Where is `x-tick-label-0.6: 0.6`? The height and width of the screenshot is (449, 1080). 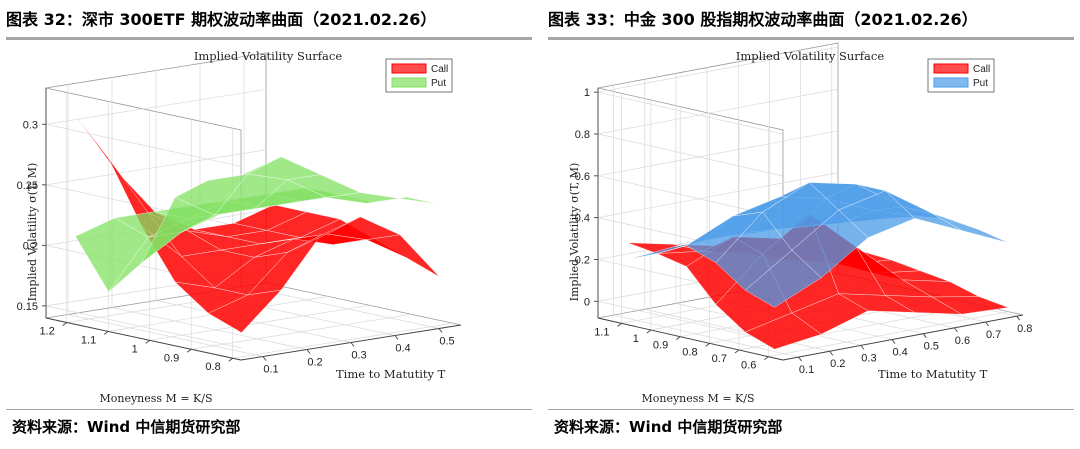 x-tick-label-0.6: 0.6 is located at coordinates (962, 341).